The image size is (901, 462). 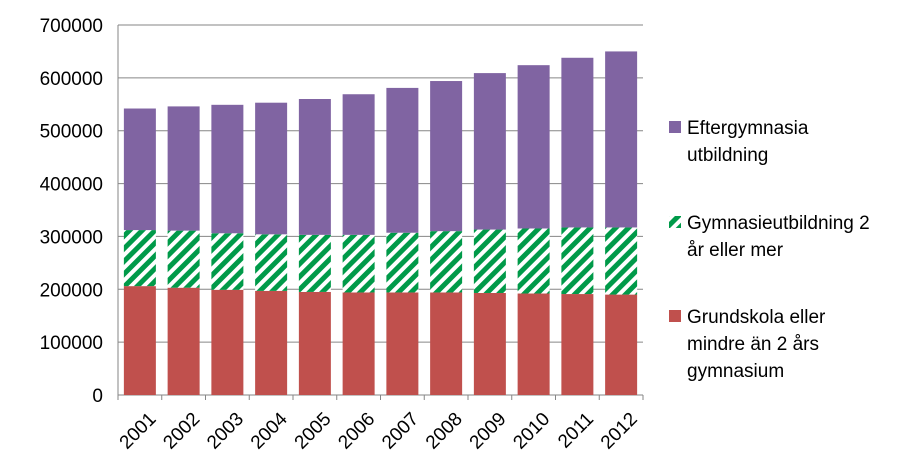 I want to click on bar-segment-2-2008, so click(x=446, y=156).